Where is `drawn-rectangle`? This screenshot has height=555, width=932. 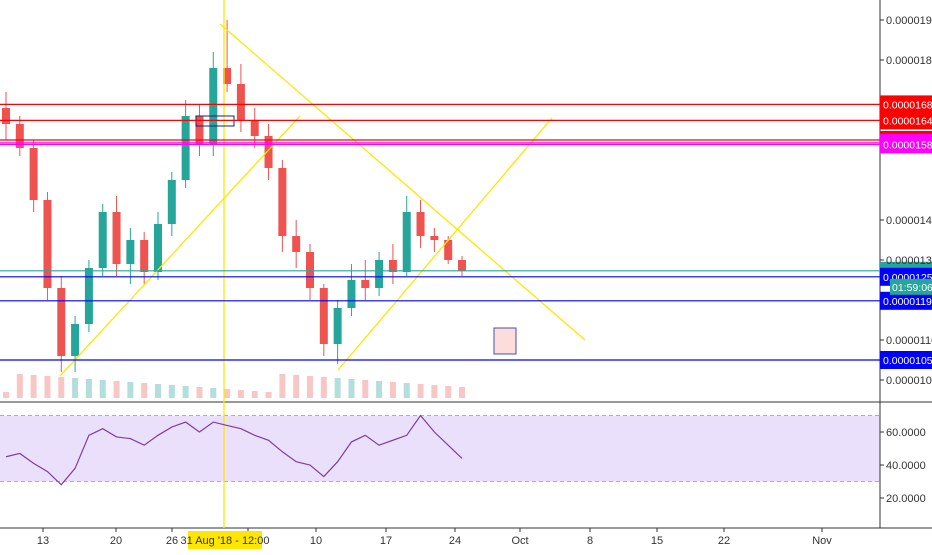 drawn-rectangle is located at coordinates (505, 341).